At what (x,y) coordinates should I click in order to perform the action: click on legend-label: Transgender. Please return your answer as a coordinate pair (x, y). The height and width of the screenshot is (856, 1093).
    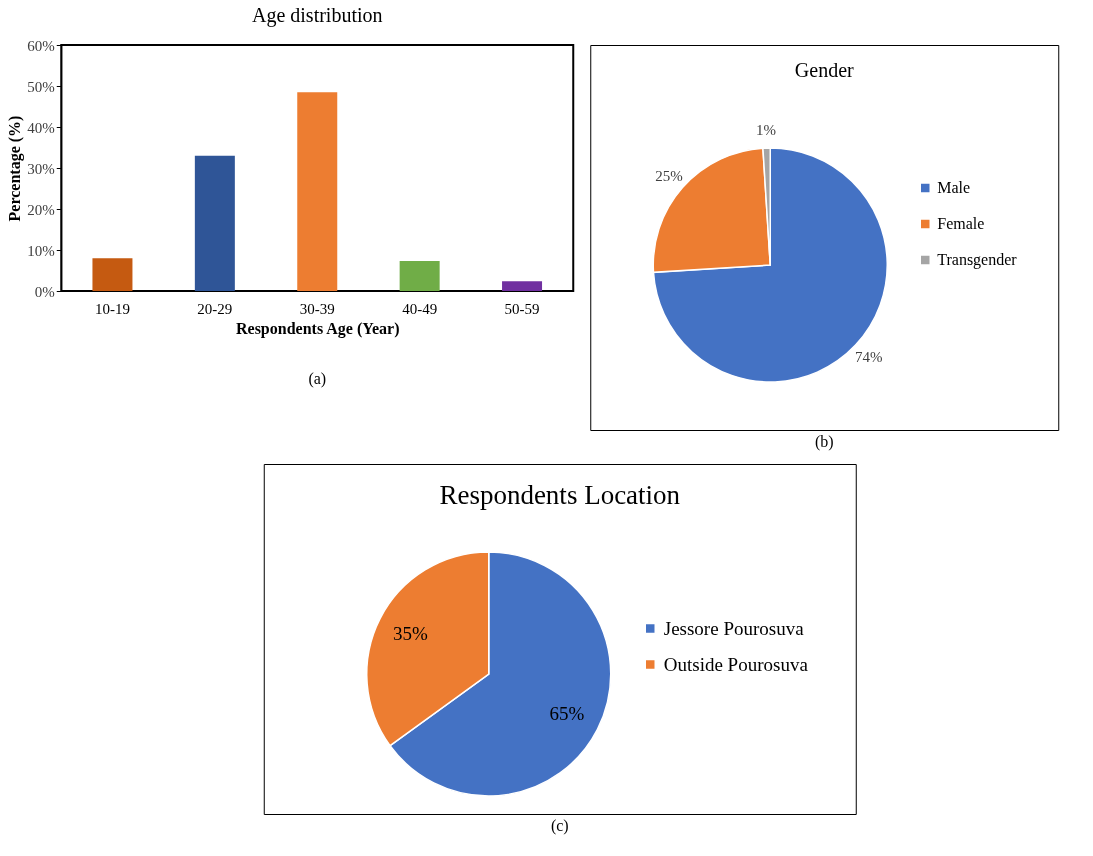
    Looking at the image, I should click on (977, 260).